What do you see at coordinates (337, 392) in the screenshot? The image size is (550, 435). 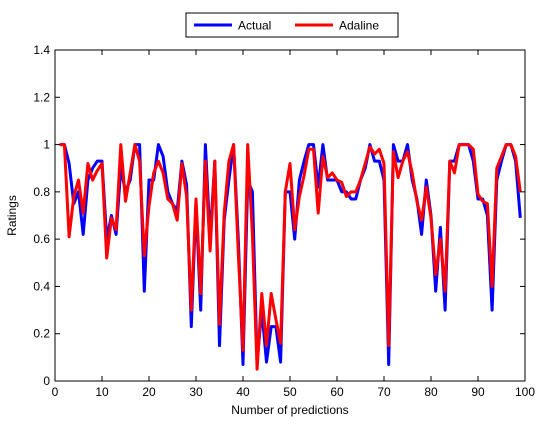 I see `x-tick-label: 60` at bounding box center [337, 392].